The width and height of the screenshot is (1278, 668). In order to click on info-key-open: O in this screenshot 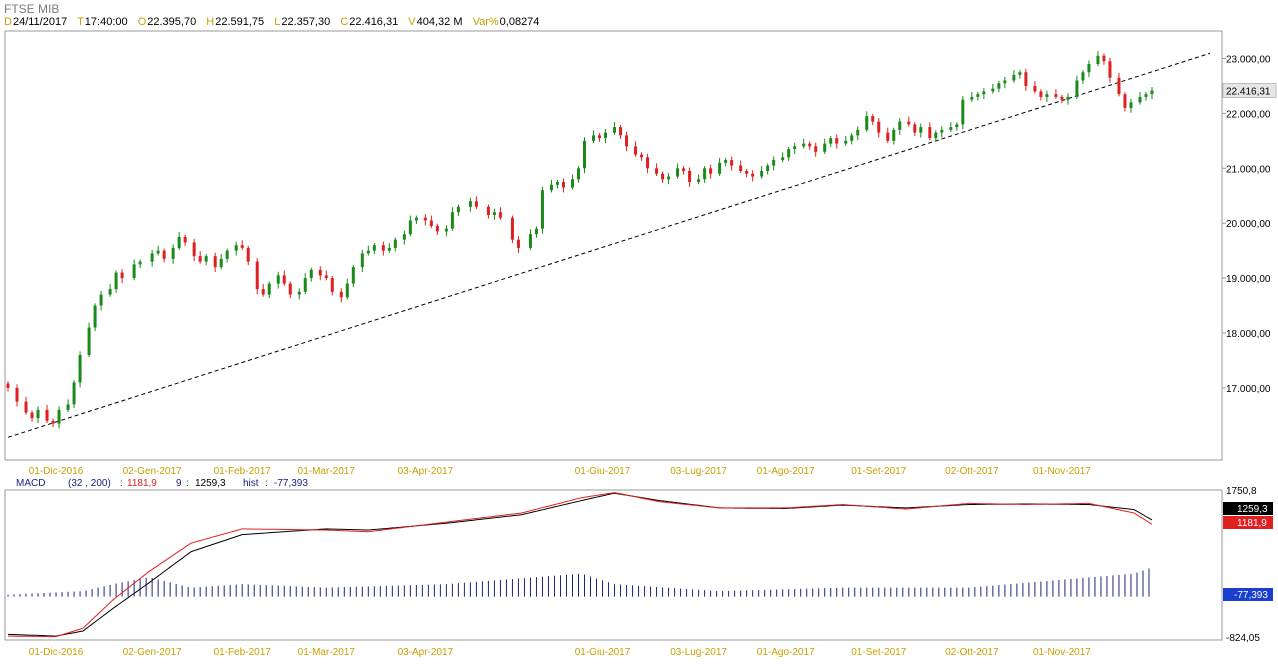, I will do `click(142, 22)`.